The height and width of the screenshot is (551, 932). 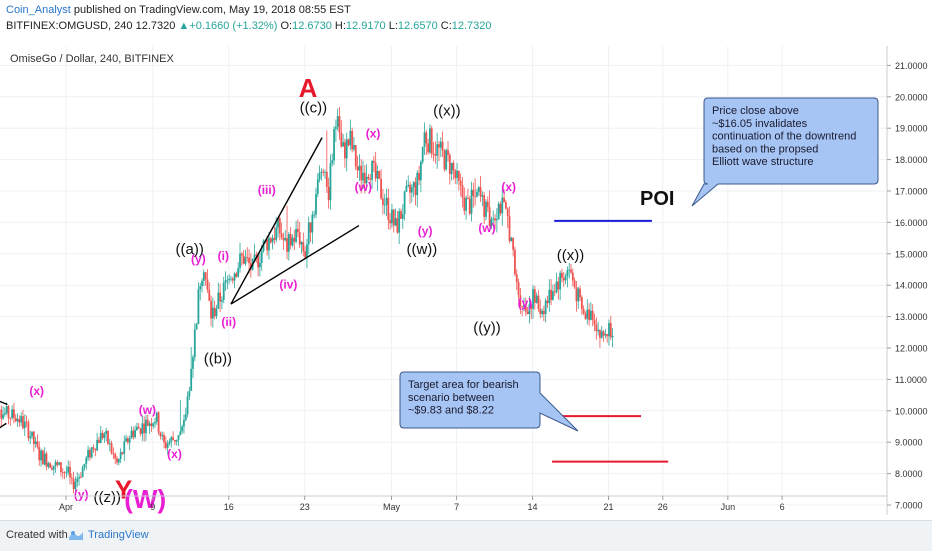 What do you see at coordinates (446, 111) in the screenshot?
I see `wave-label: ((x))` at bounding box center [446, 111].